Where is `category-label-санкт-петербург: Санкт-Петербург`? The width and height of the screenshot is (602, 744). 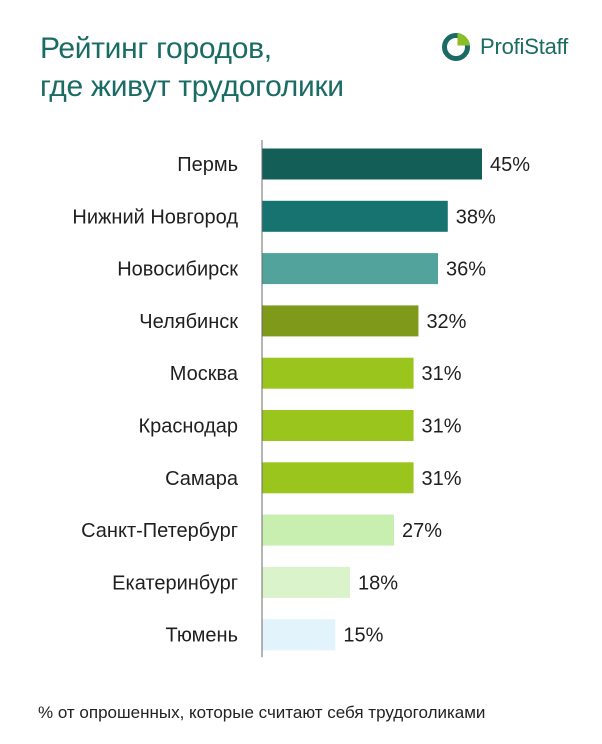 category-label-санкт-петербург: Санкт-Петербург is located at coordinates (159, 531).